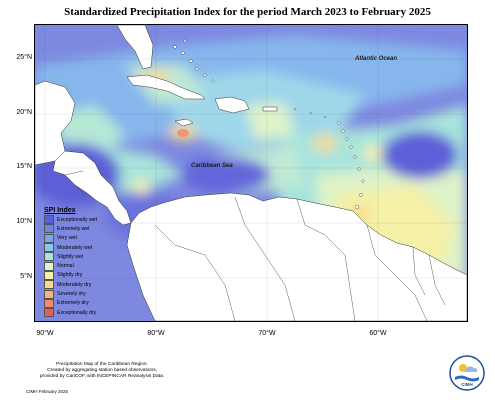  I want to click on legend-label: Slightly dry, so click(70, 275).